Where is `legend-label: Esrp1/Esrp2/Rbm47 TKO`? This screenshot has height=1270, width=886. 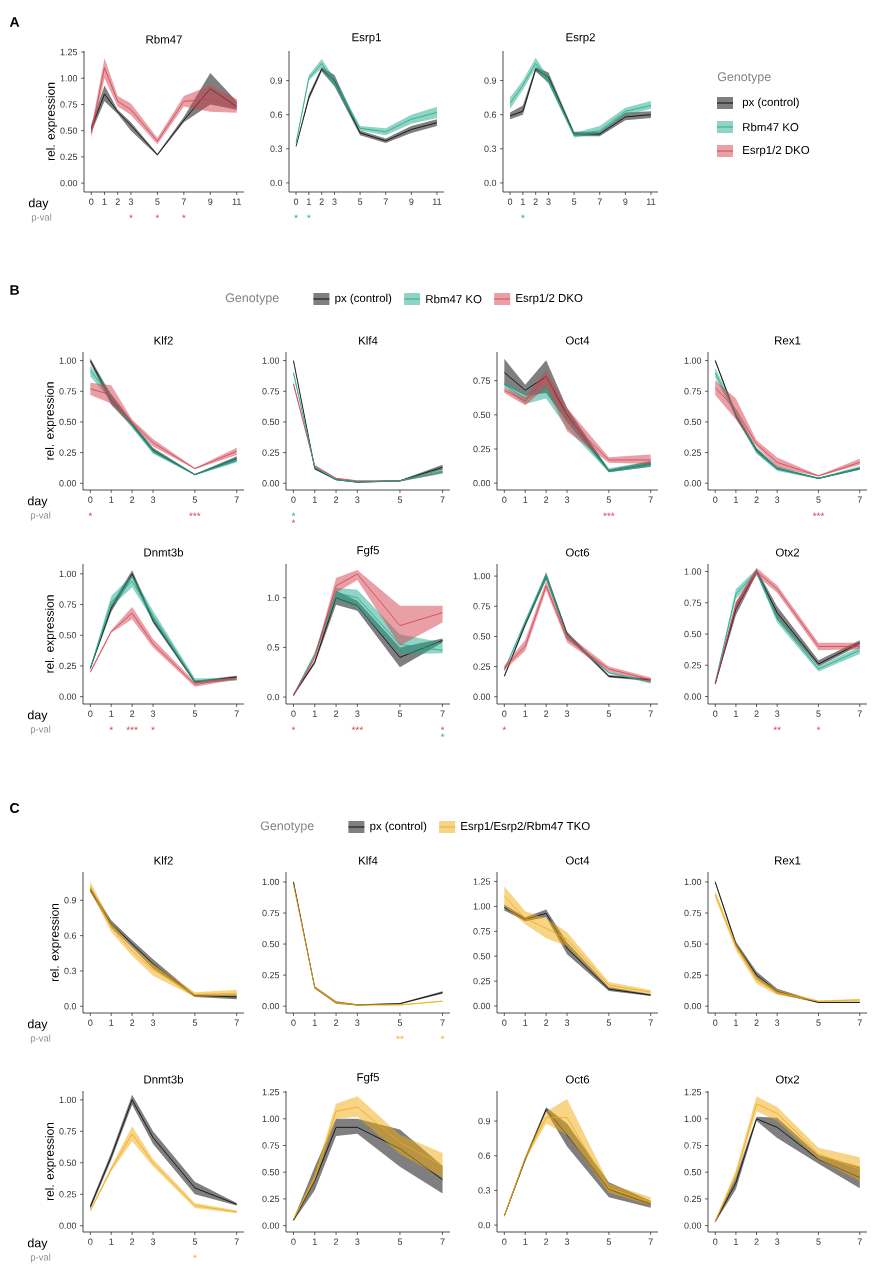
legend-label: Esrp1/Esrp2/Rbm47 TKO is located at coordinates (525, 827).